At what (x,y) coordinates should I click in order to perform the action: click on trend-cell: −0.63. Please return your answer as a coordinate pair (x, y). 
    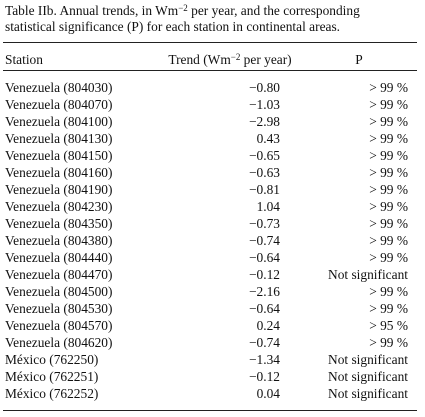
    Looking at the image, I should click on (264, 172).